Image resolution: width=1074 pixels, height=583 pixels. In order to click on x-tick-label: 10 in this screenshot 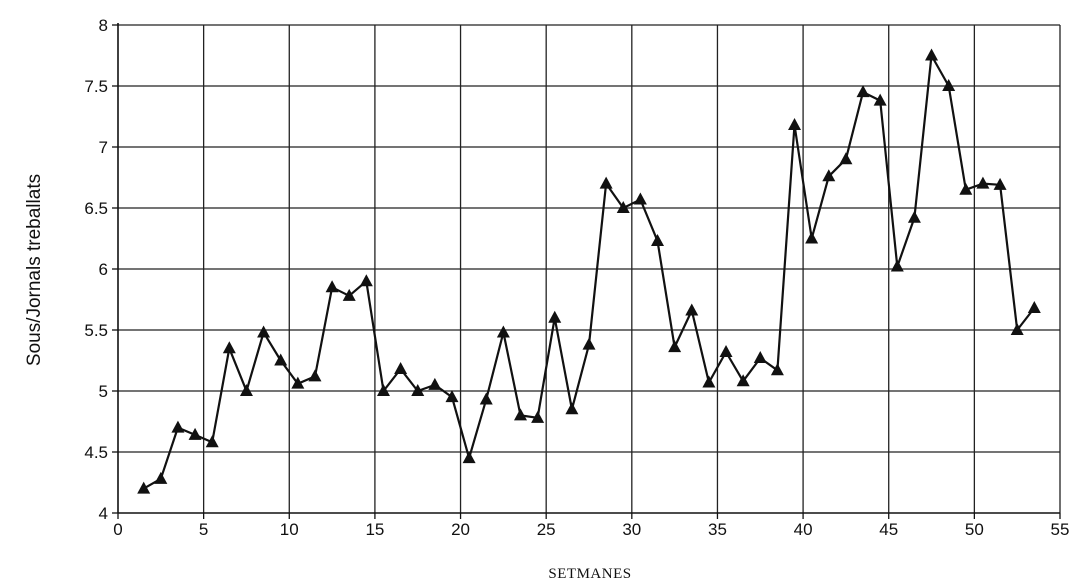, I will do `click(289, 529)`.